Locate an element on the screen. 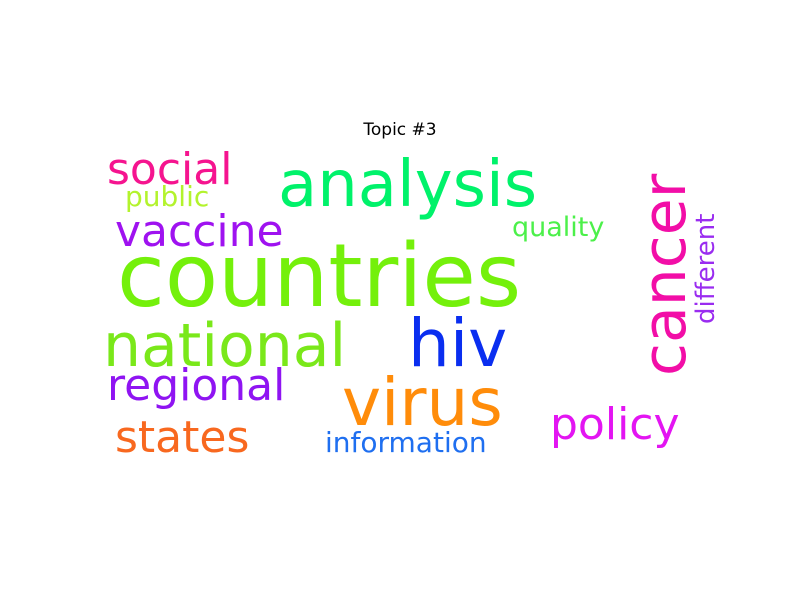 The width and height of the screenshot is (800, 600). word-different: different is located at coordinates (705, 269).